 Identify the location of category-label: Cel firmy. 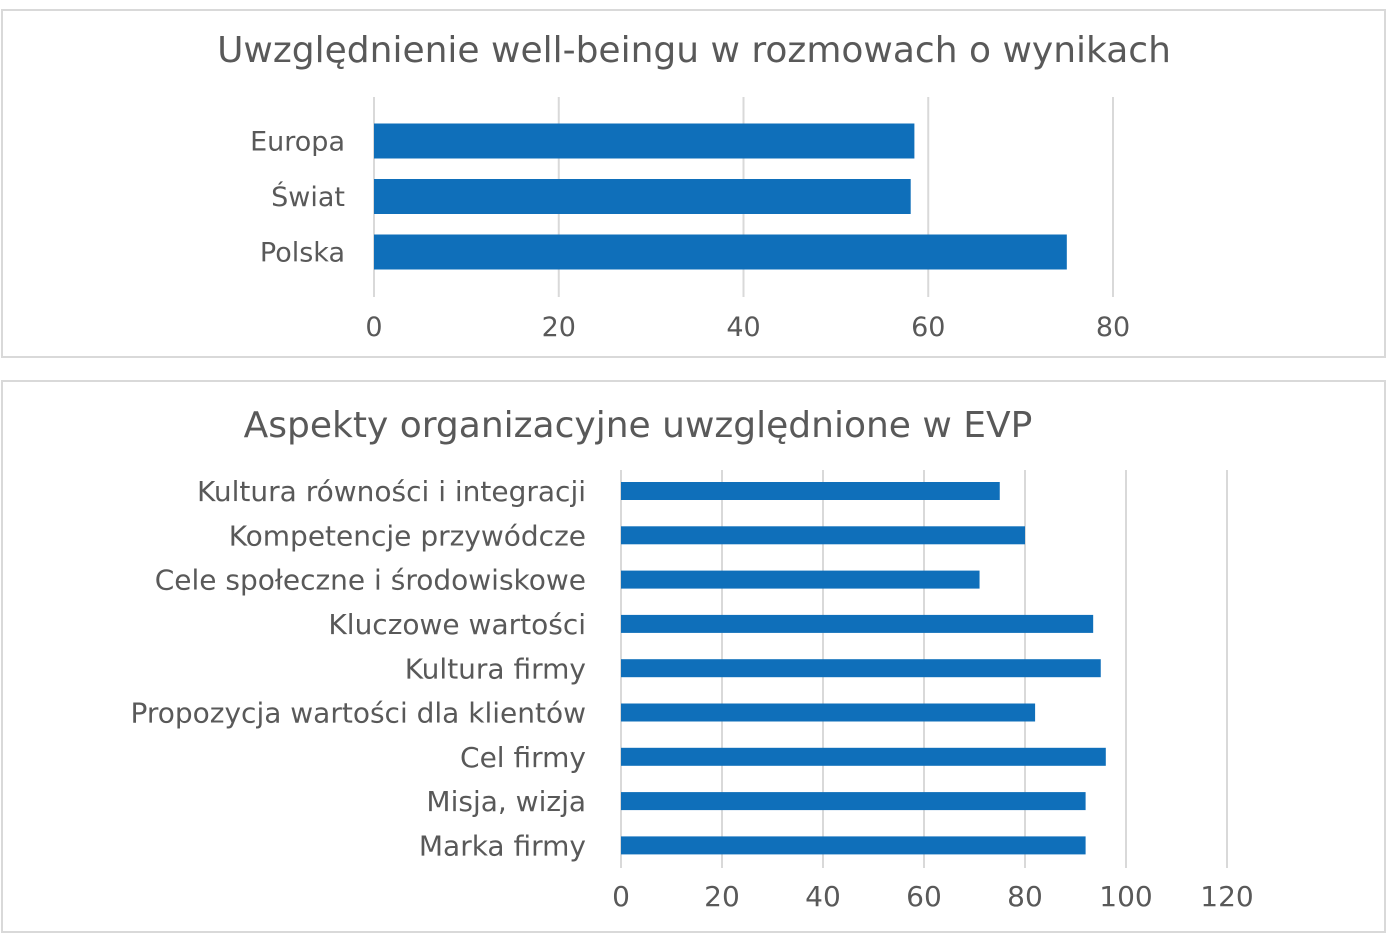
(523, 757).